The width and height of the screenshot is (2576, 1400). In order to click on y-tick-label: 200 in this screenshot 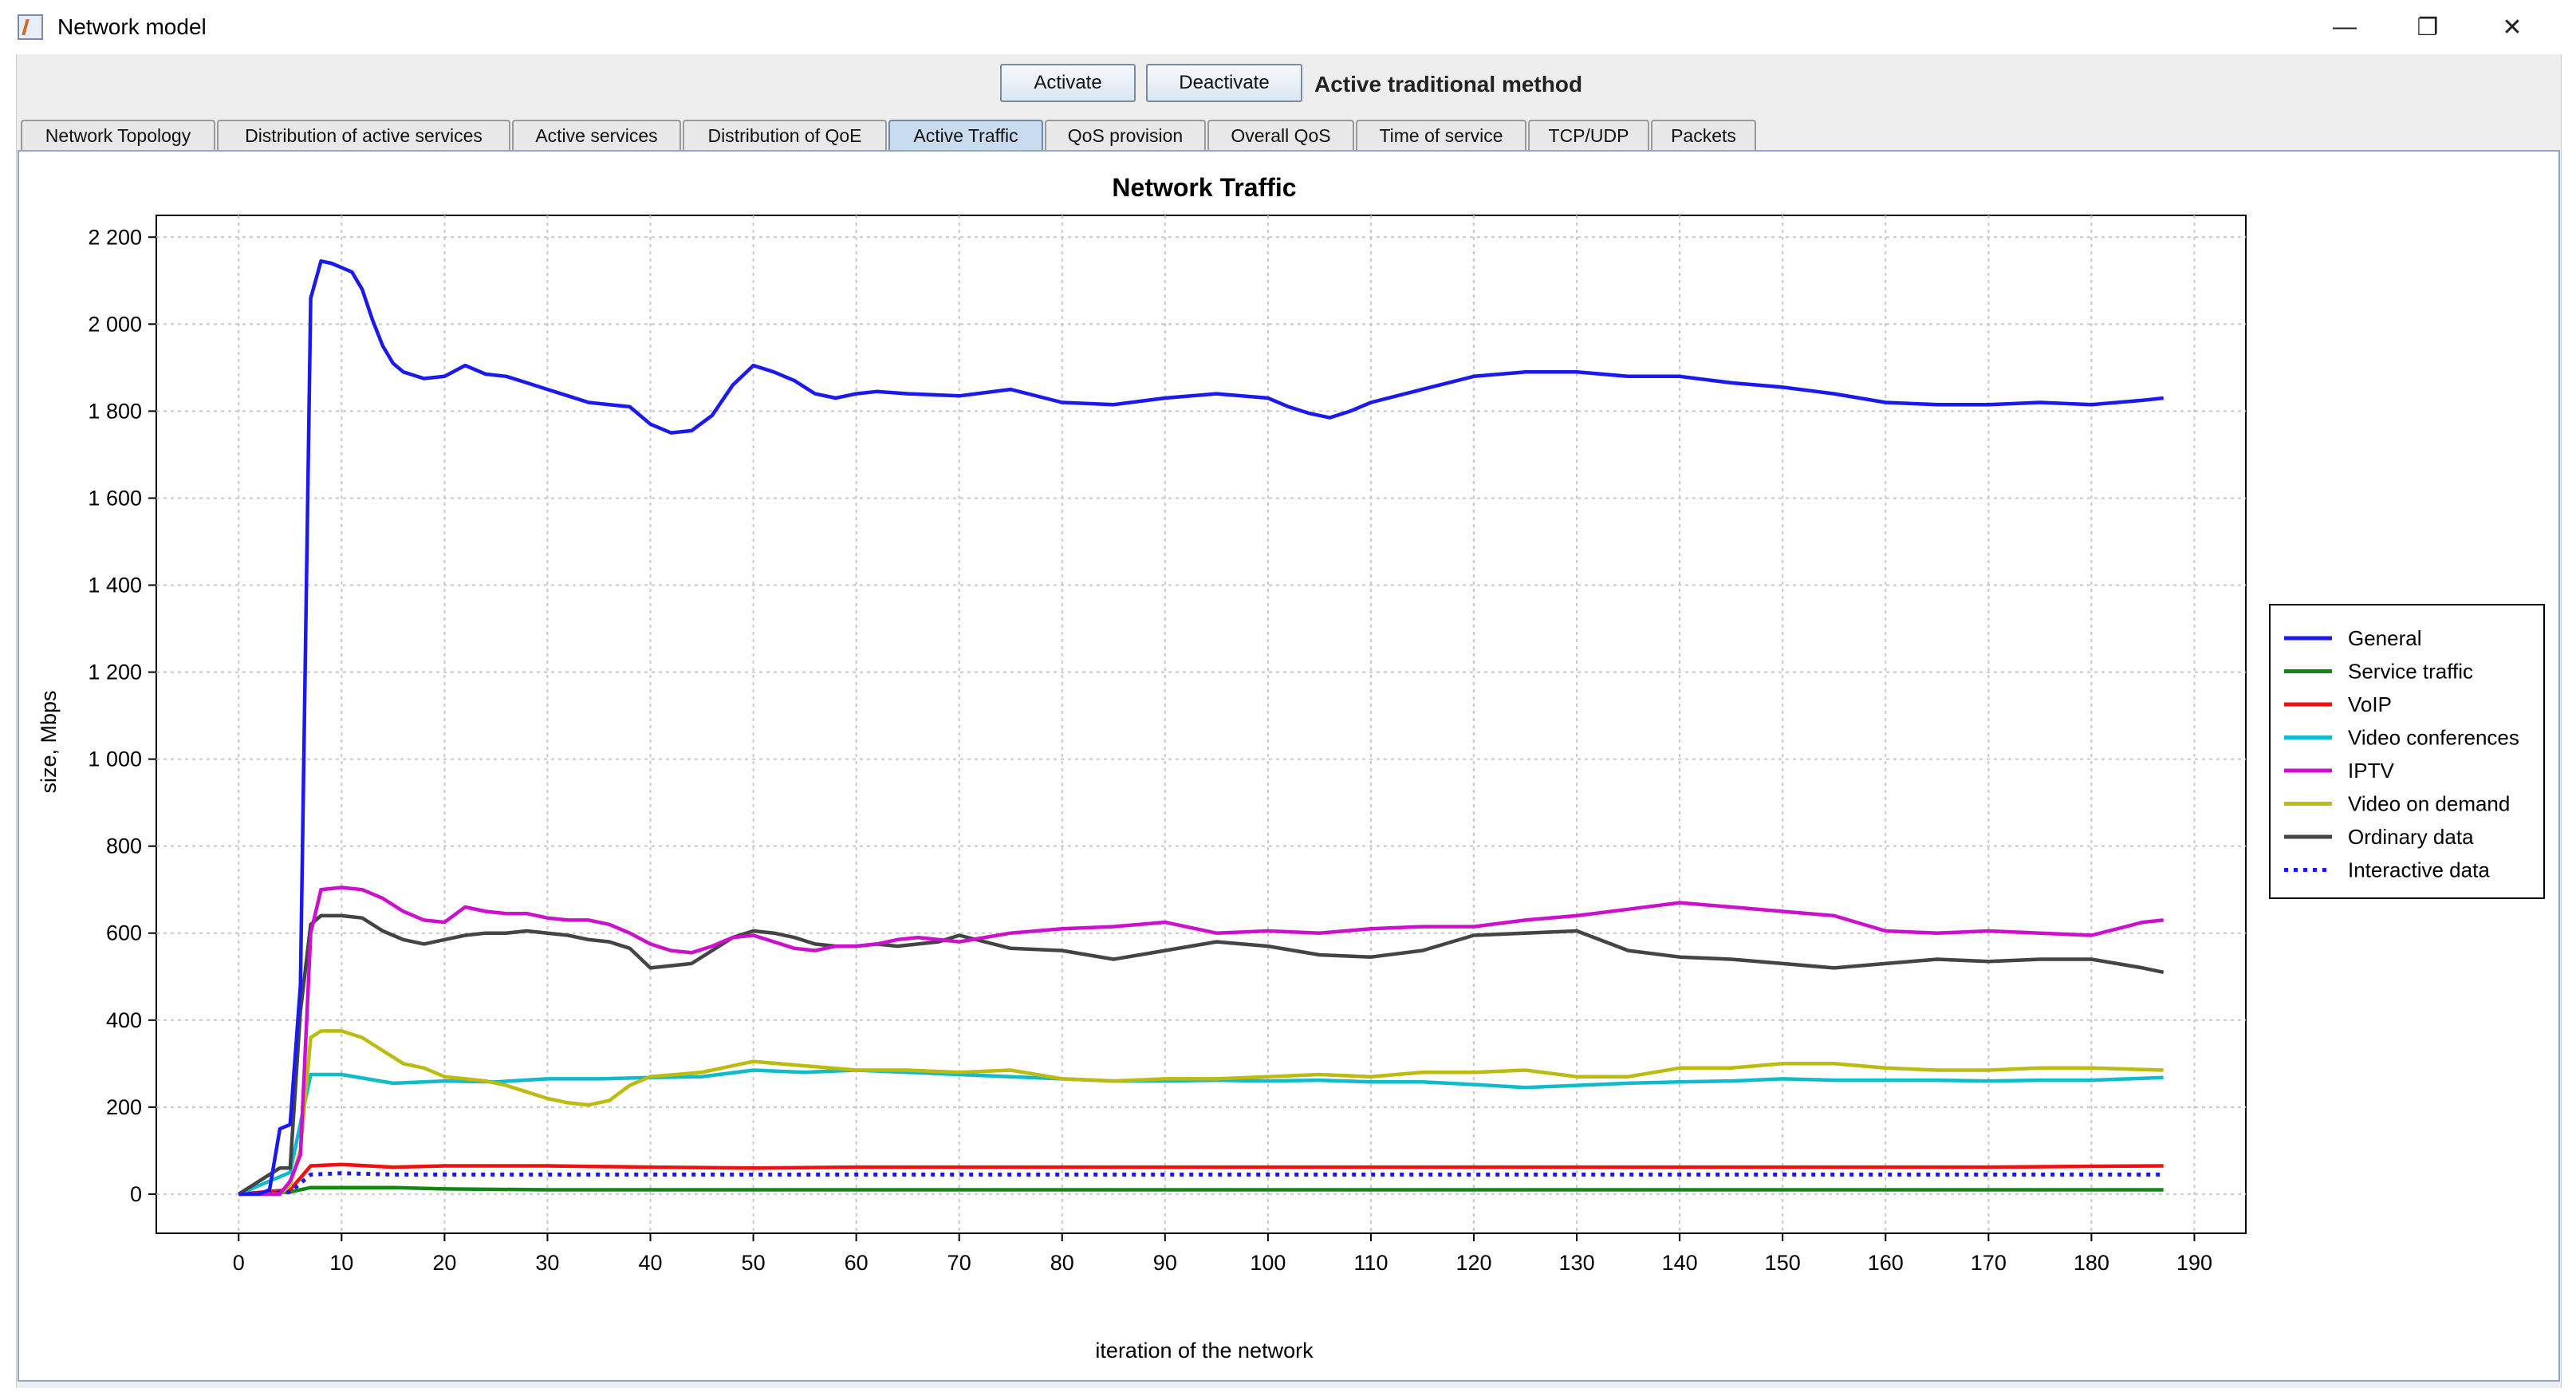, I will do `click(124, 1107)`.